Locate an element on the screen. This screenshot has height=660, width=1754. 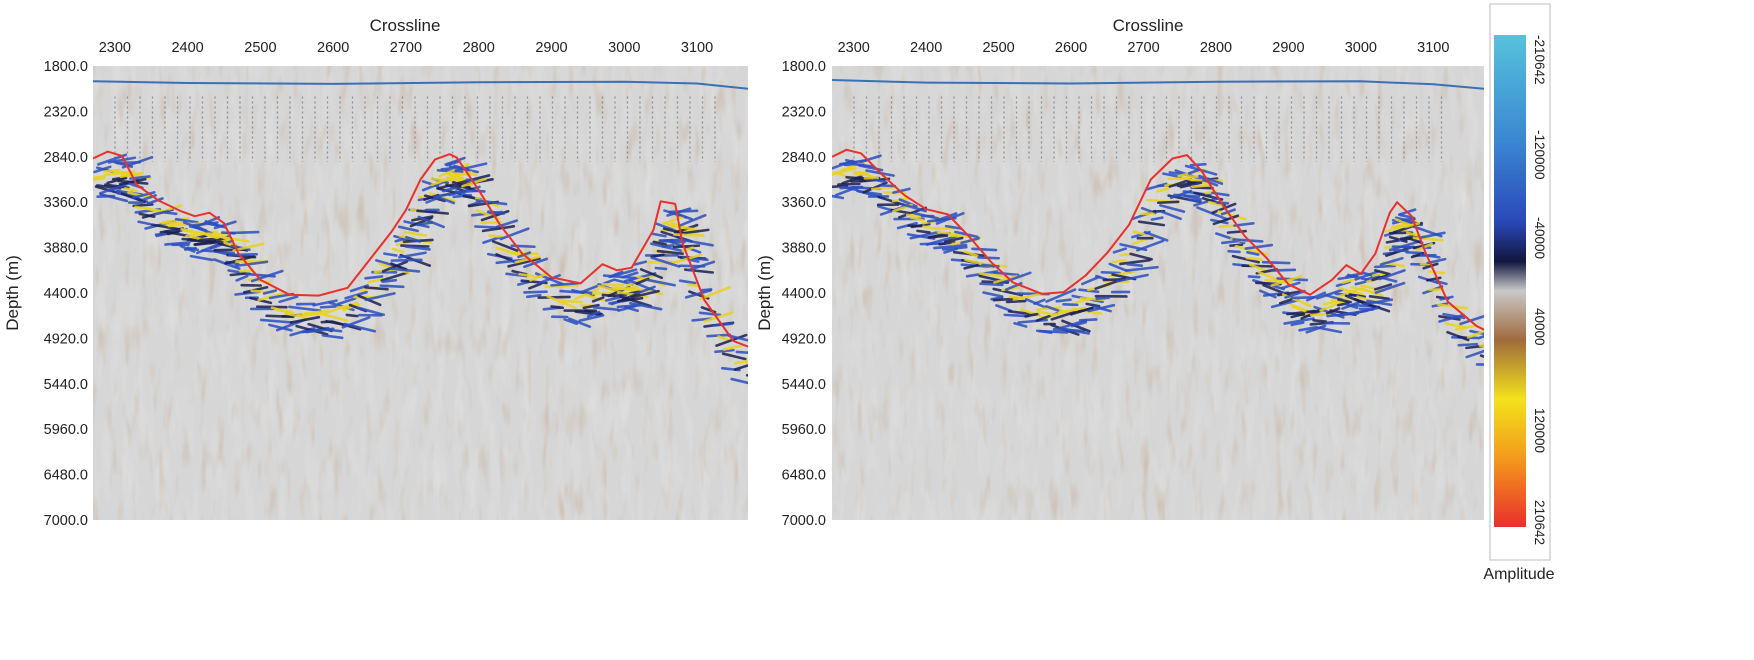
y-tick-label: 4400.0 is located at coordinates (66, 294).